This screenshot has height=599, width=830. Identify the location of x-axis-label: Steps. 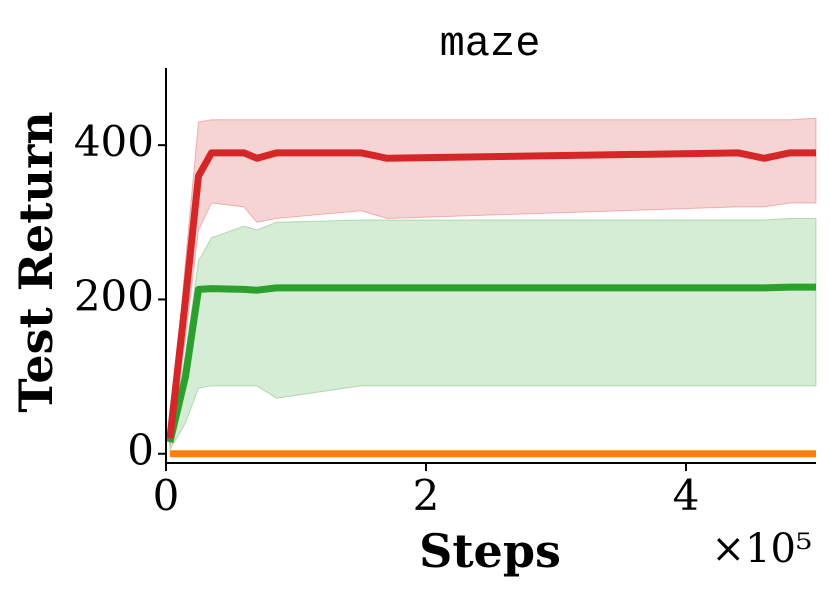
(490, 551).